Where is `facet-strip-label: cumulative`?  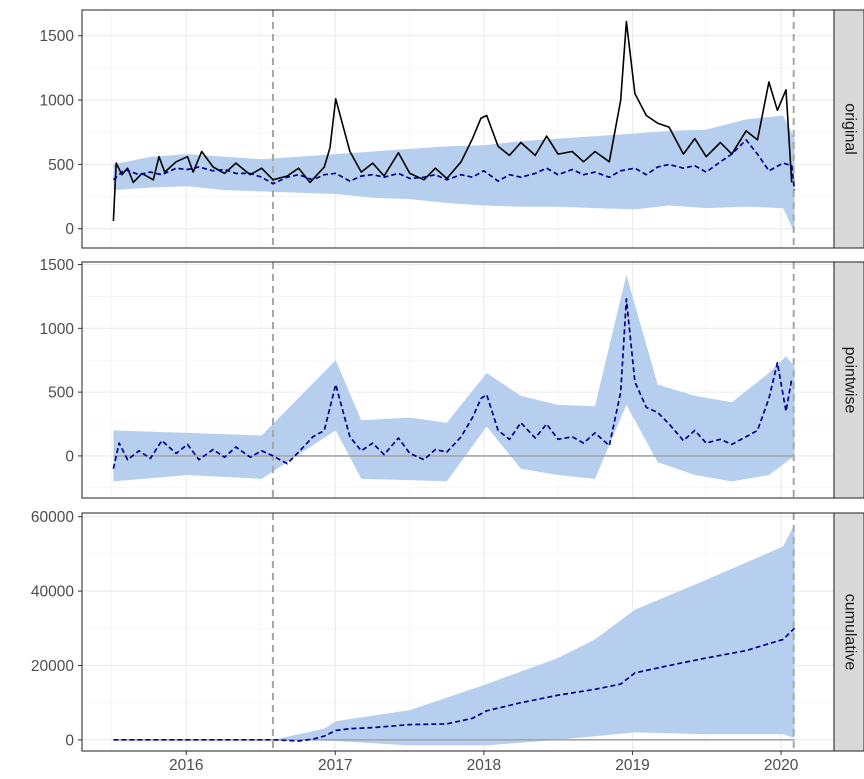
facet-strip-label: cumulative is located at coordinates (850, 632).